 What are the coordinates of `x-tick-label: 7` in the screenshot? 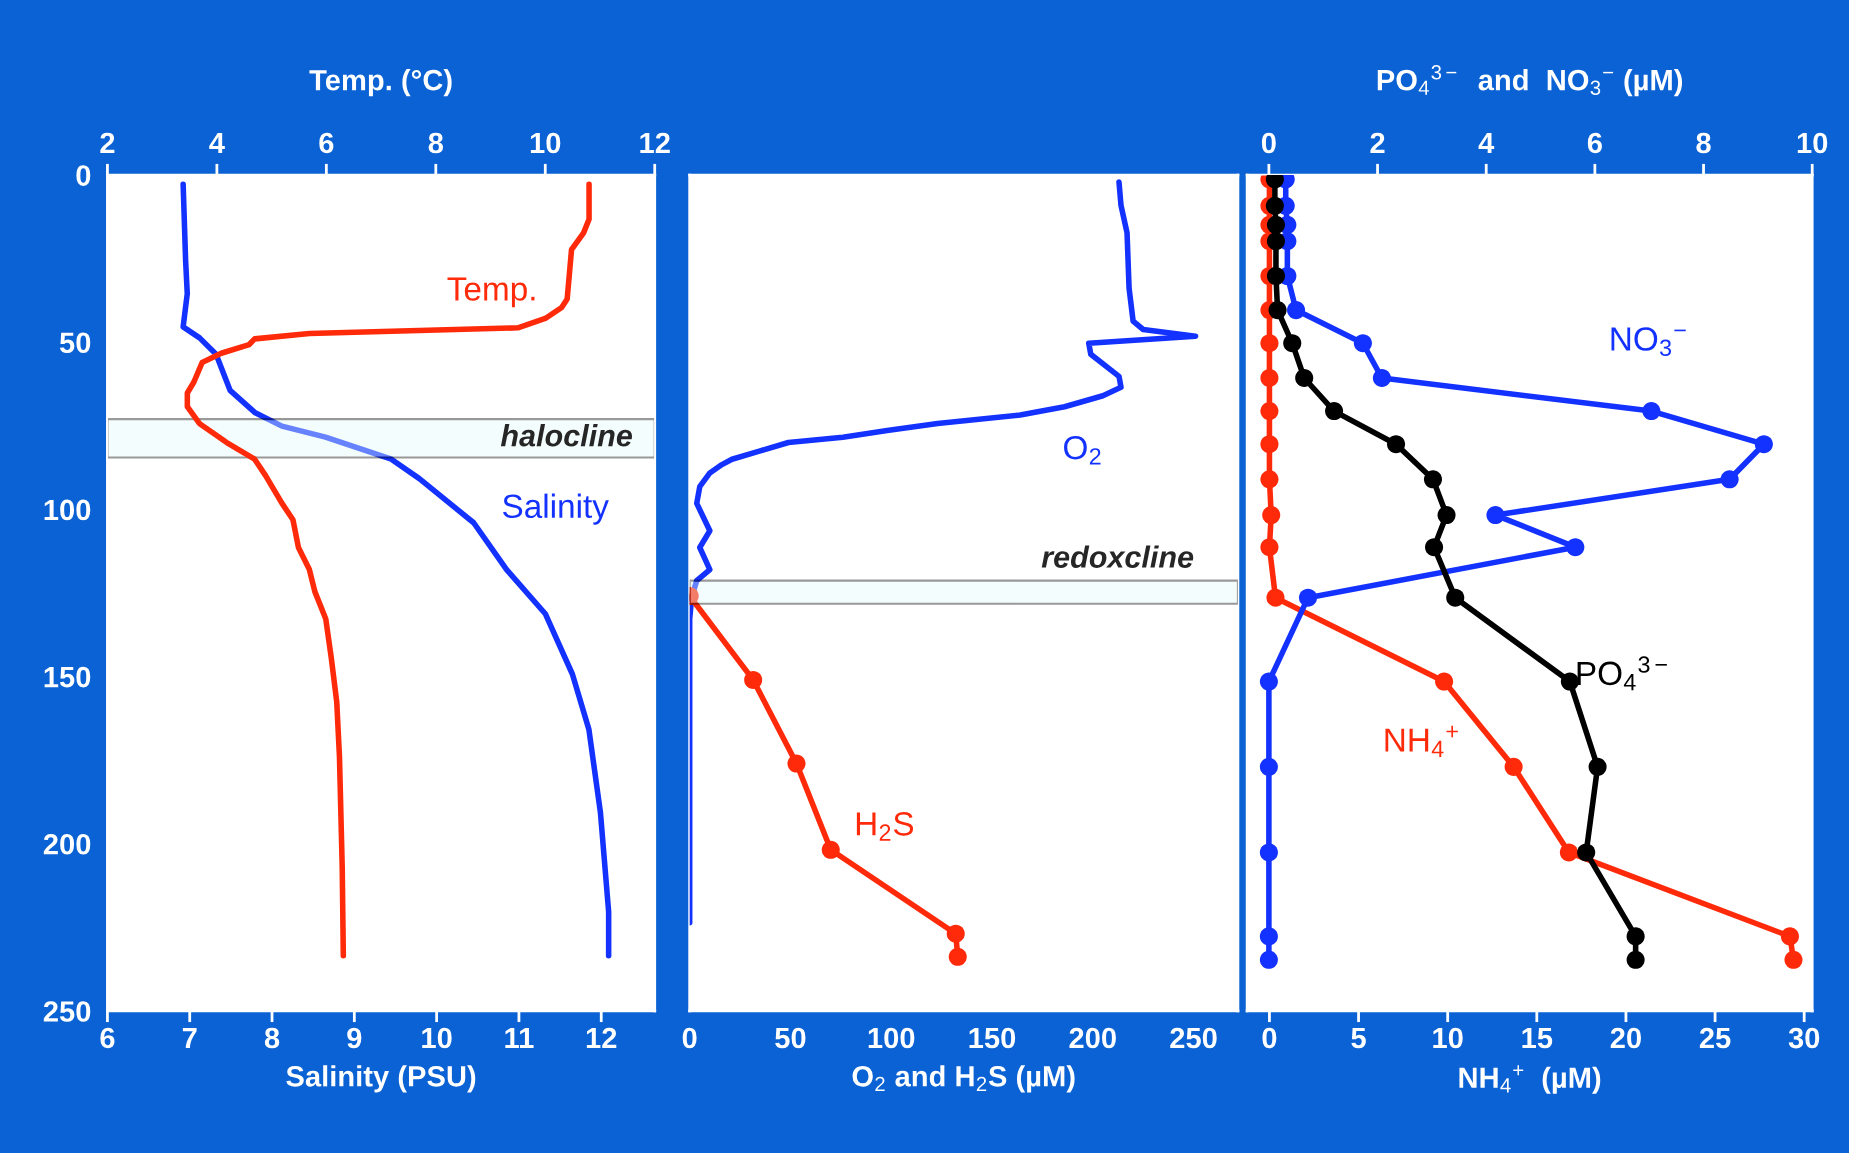 It's located at (189, 1038).